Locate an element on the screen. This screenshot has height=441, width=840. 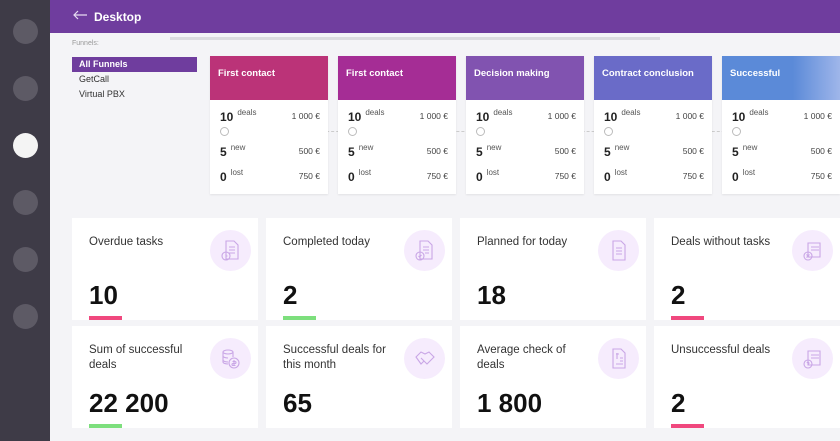
stage-title: First contact is located at coordinates (397, 78).